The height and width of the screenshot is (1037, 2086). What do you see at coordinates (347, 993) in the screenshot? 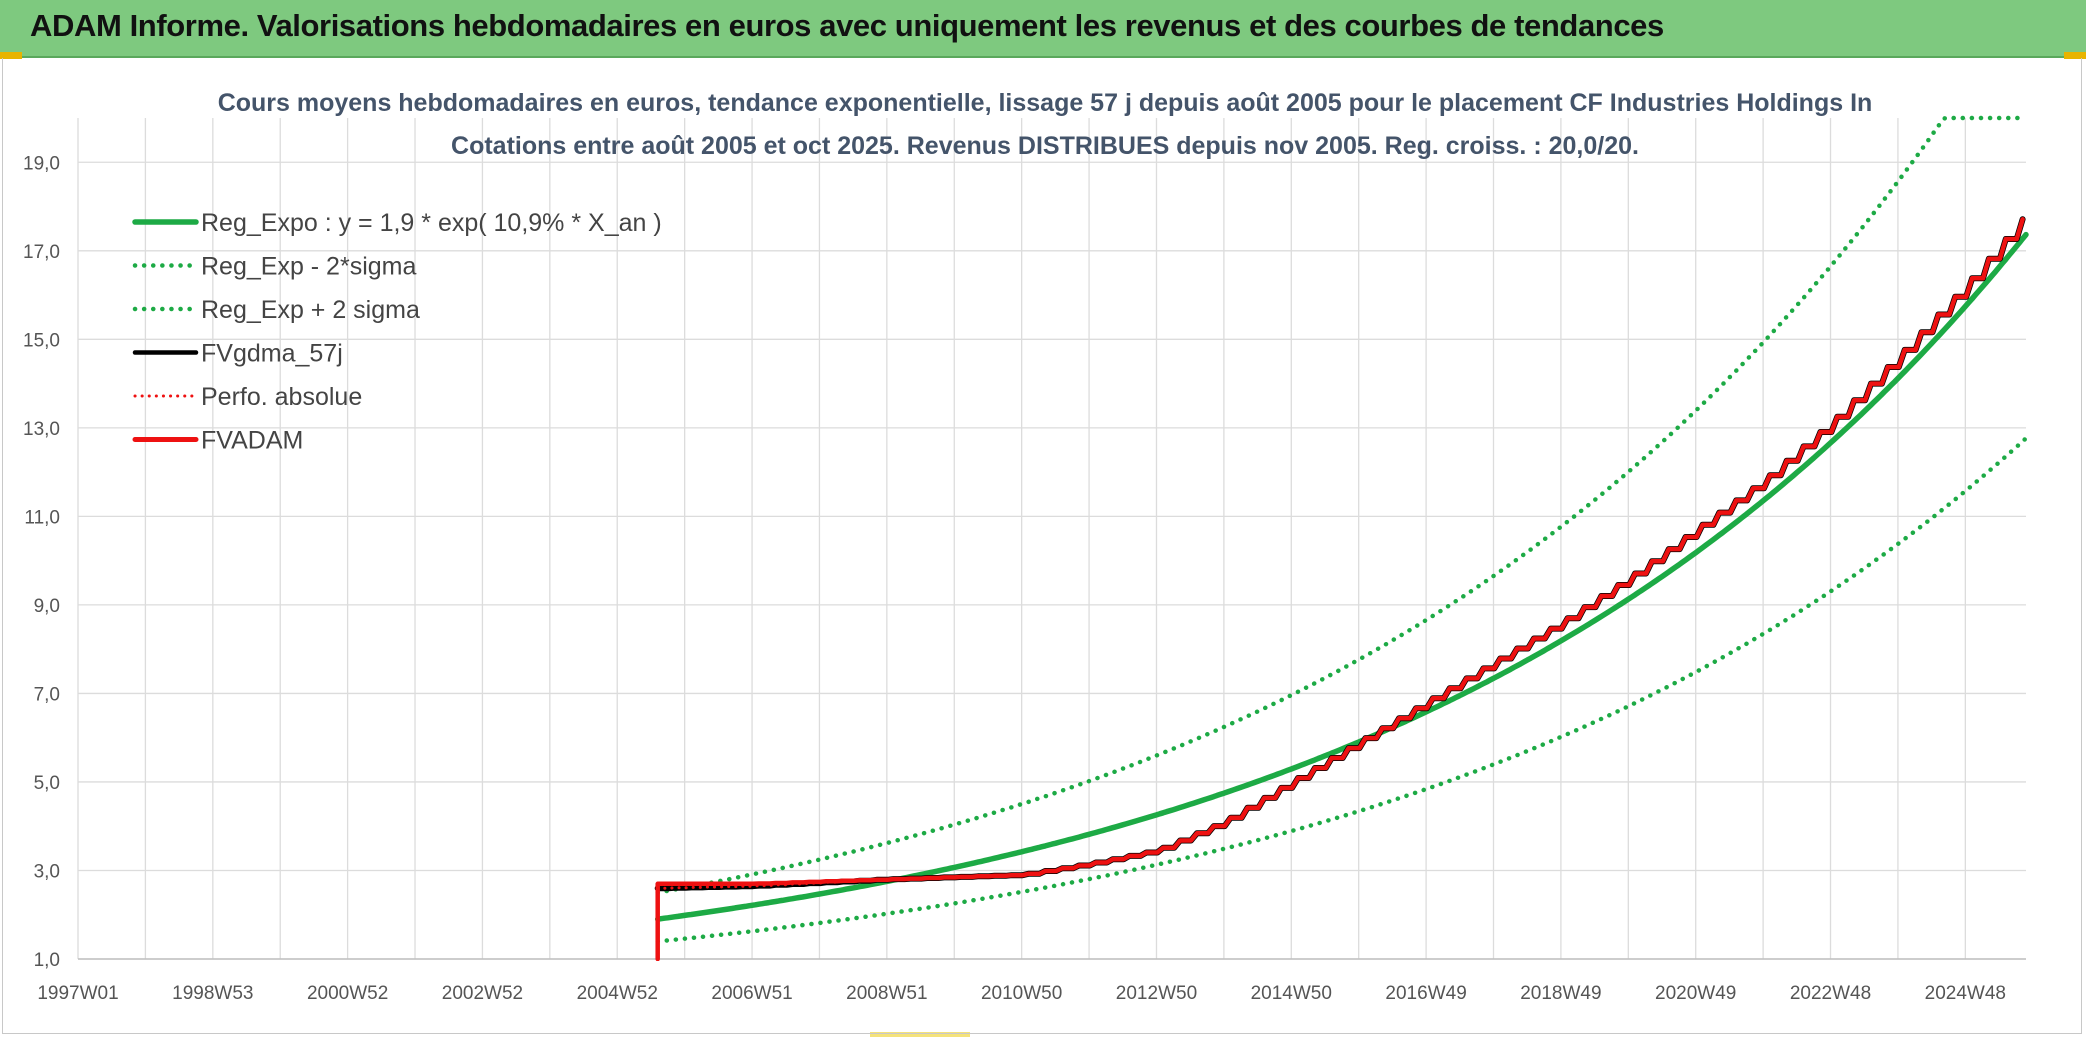
I see `x-tick-label: 2000W52` at bounding box center [347, 993].